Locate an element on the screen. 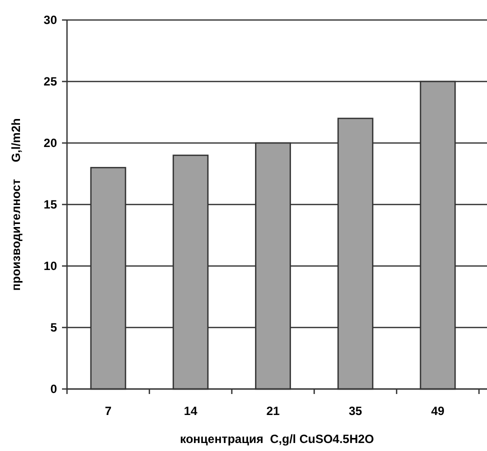 This screenshot has width=487, height=451. y-tick-label: 20 is located at coordinates (51, 143).